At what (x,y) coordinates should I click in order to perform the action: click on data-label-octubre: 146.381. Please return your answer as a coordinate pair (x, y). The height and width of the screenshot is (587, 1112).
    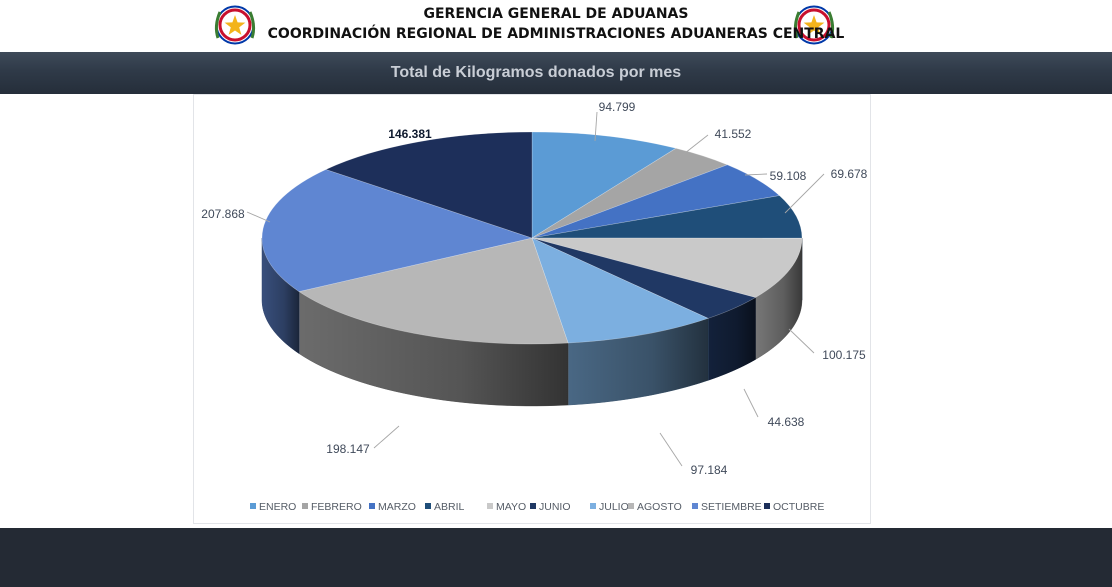
    Looking at the image, I should click on (410, 134).